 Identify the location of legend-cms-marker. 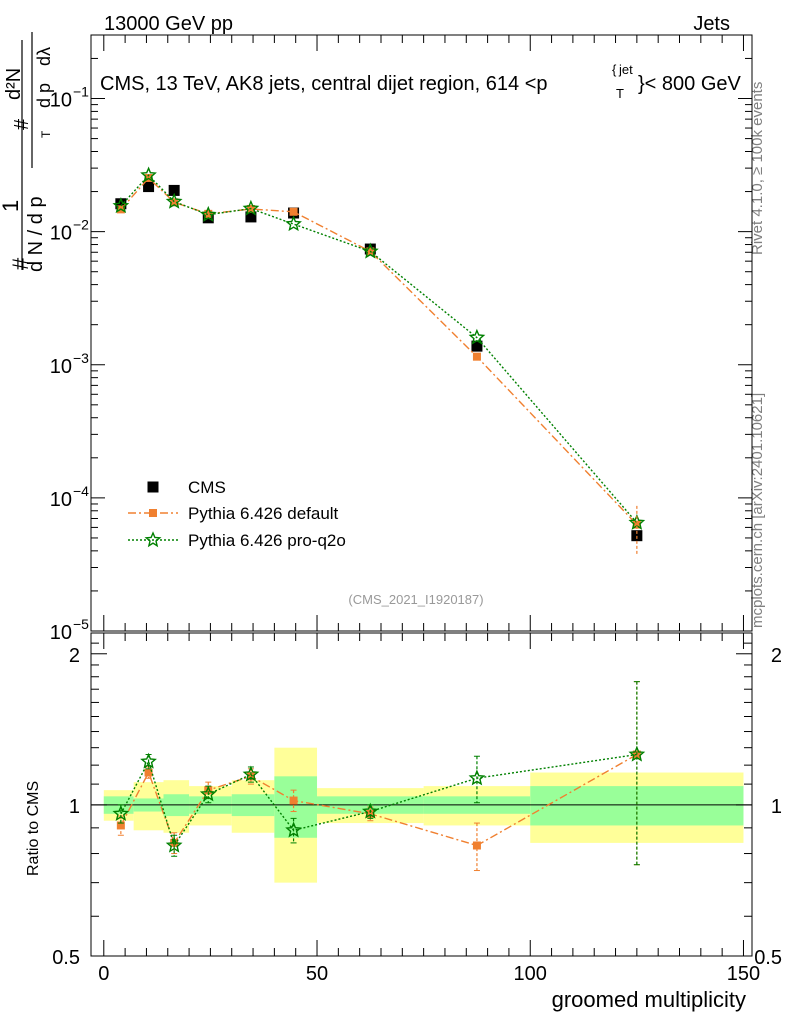
(153, 487).